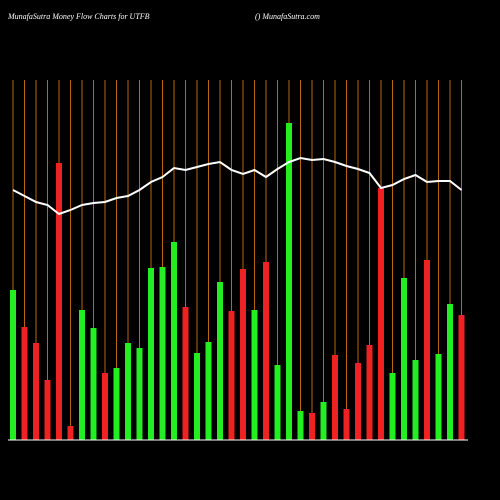 This screenshot has width=500, height=500. What do you see at coordinates (78, 16) in the screenshot?
I see `chart-title: MunafaSutra Money Flow Charts for UTFB` at bounding box center [78, 16].